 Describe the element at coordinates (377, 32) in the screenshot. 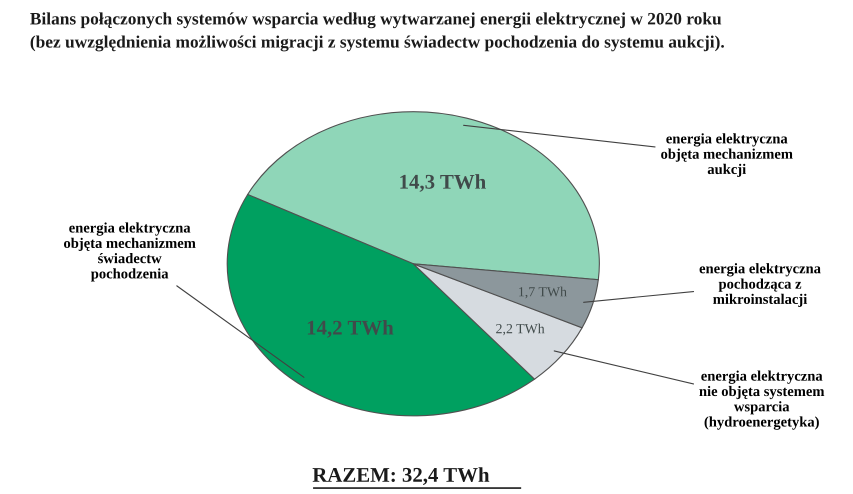

I see `chart-title: Bilans połączonych systemów wsparcia według wytwarzanej energii elektrycznej w 2020 roku (bez uwzględnienia możliwości migracji z systemu świadectw pochodzenia do systemu aukcji).` at that location.